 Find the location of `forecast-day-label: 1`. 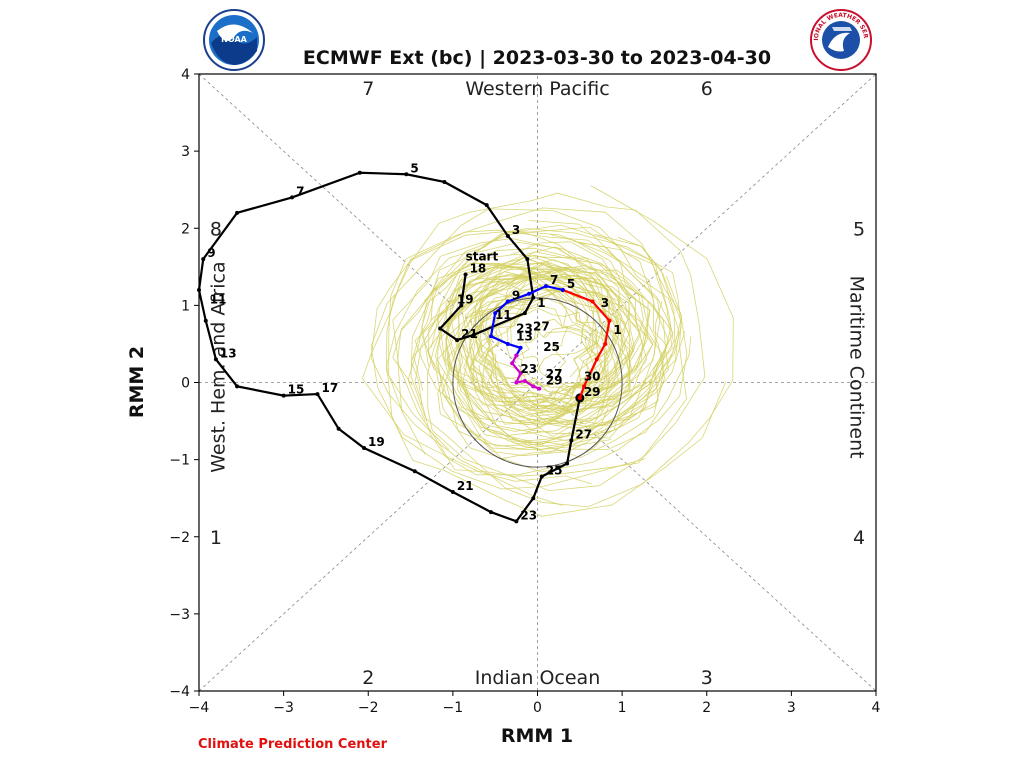

forecast-day-label: 1 is located at coordinates (617, 330).